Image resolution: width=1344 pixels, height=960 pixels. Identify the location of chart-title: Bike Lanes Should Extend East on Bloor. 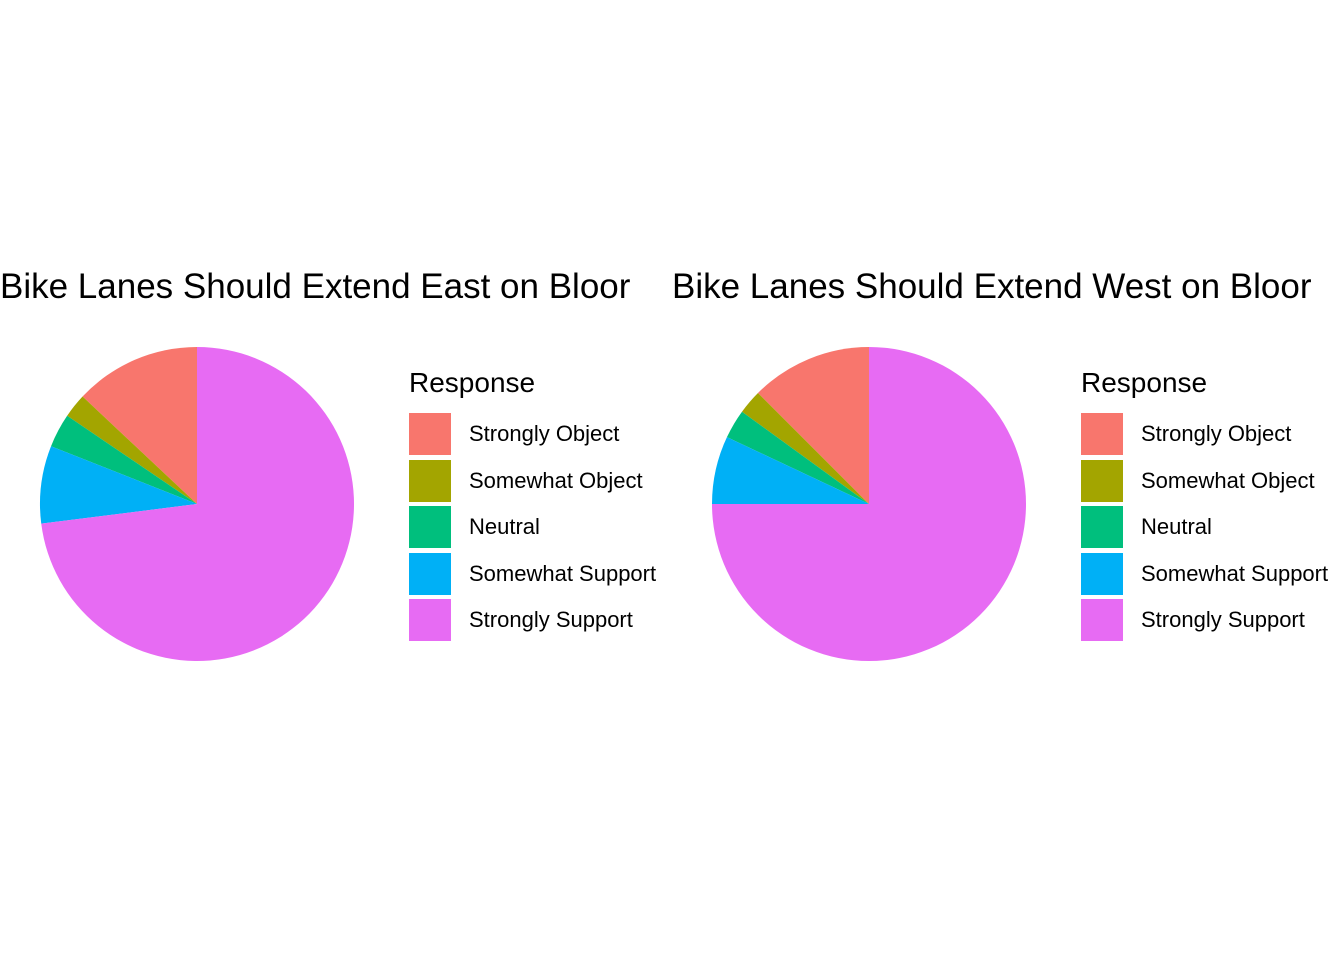
(315, 286).